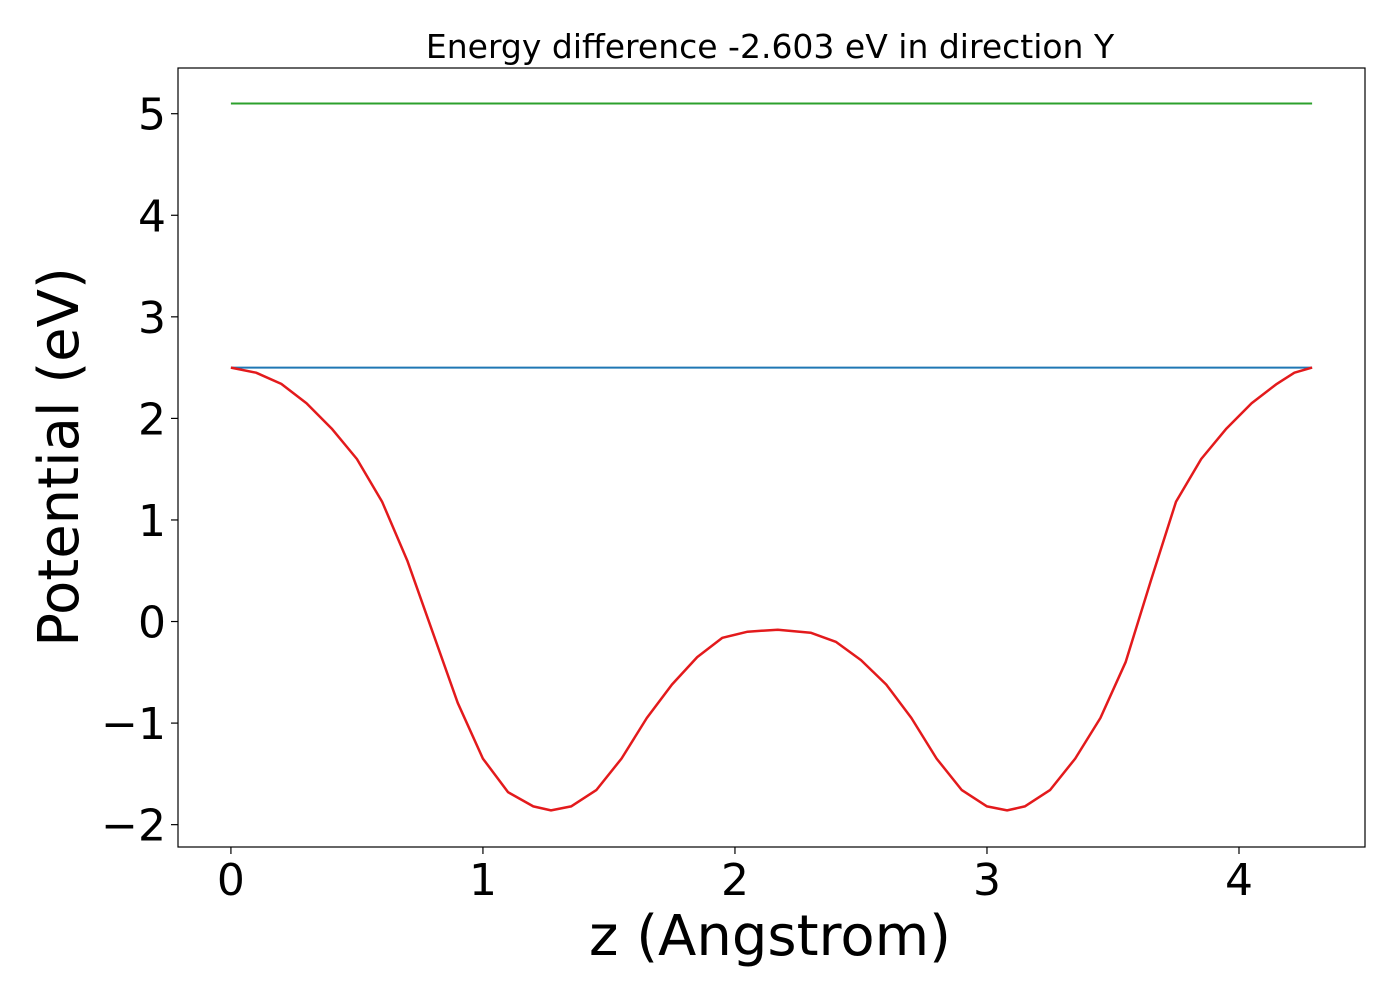  What do you see at coordinates (133, 724) in the screenshot?
I see `y-tick-label: −1` at bounding box center [133, 724].